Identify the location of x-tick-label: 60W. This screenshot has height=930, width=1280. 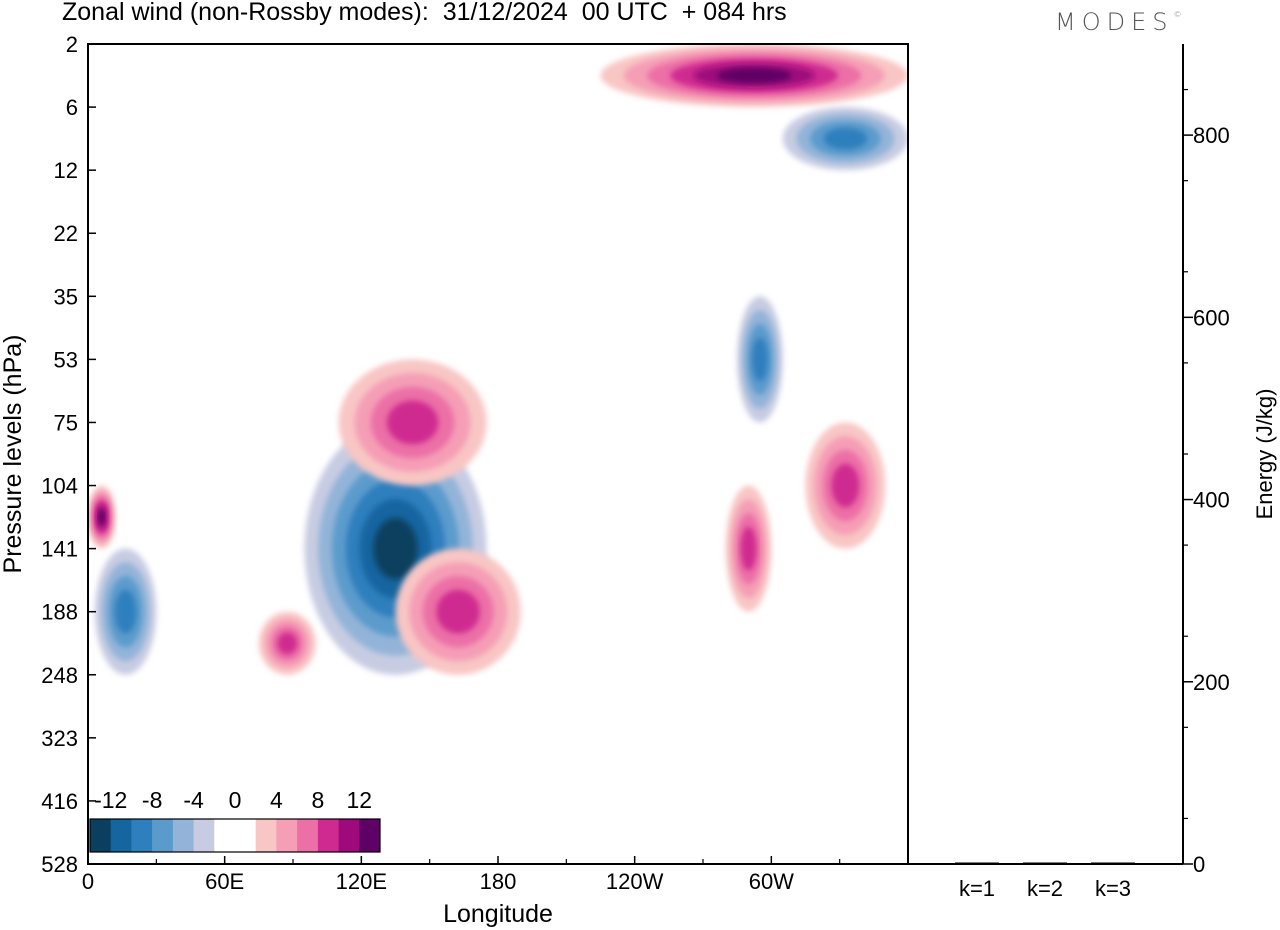
(771, 881).